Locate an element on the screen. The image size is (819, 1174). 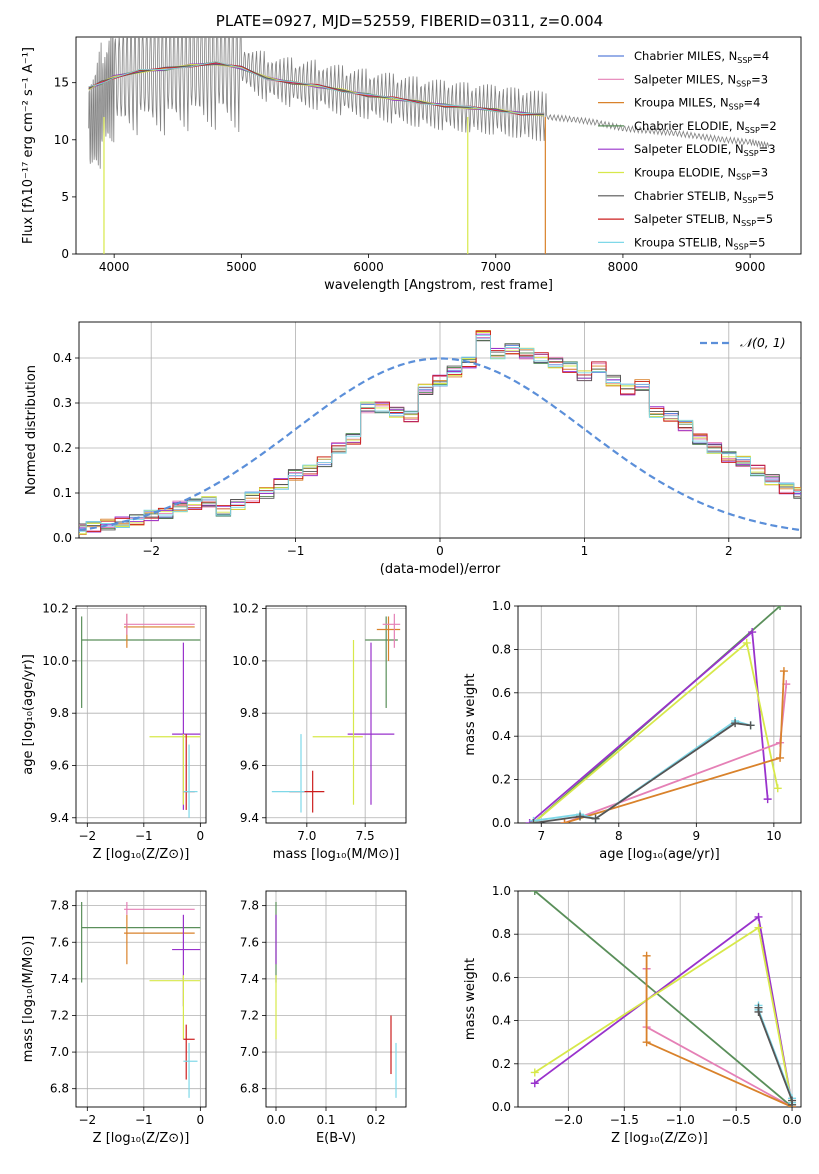
y-tick-label: 0.6 is located at coordinates (501, 977).